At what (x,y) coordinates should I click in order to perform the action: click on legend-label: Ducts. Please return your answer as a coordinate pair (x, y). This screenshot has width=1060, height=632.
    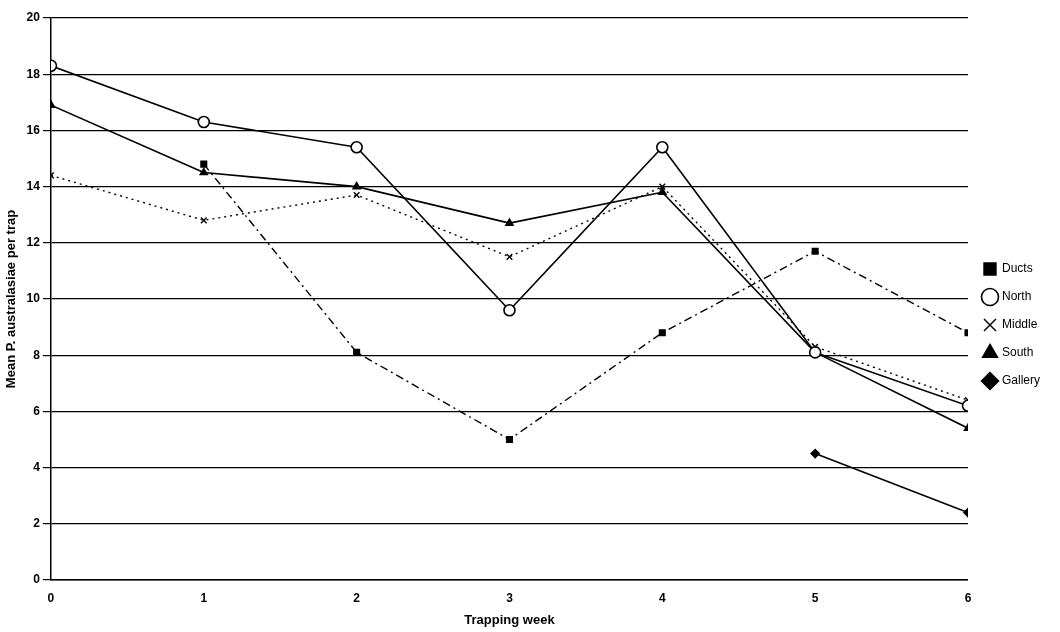
    Looking at the image, I should click on (1017, 268).